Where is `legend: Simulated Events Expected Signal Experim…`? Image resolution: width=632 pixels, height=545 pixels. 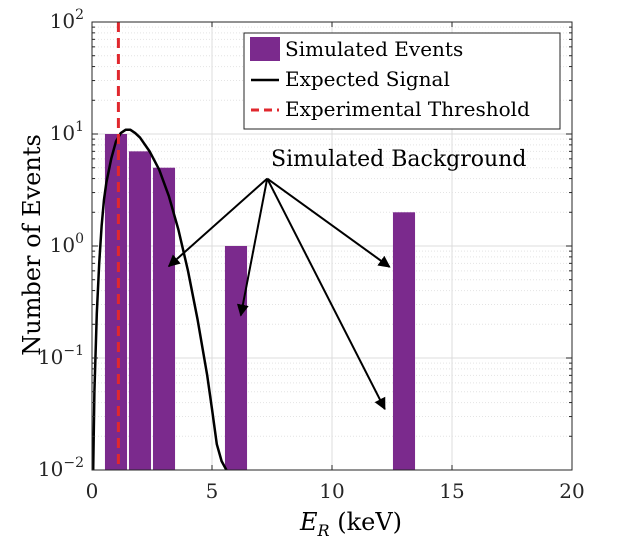
legend: Simulated Events Expected Signal Experim… is located at coordinates (402, 81).